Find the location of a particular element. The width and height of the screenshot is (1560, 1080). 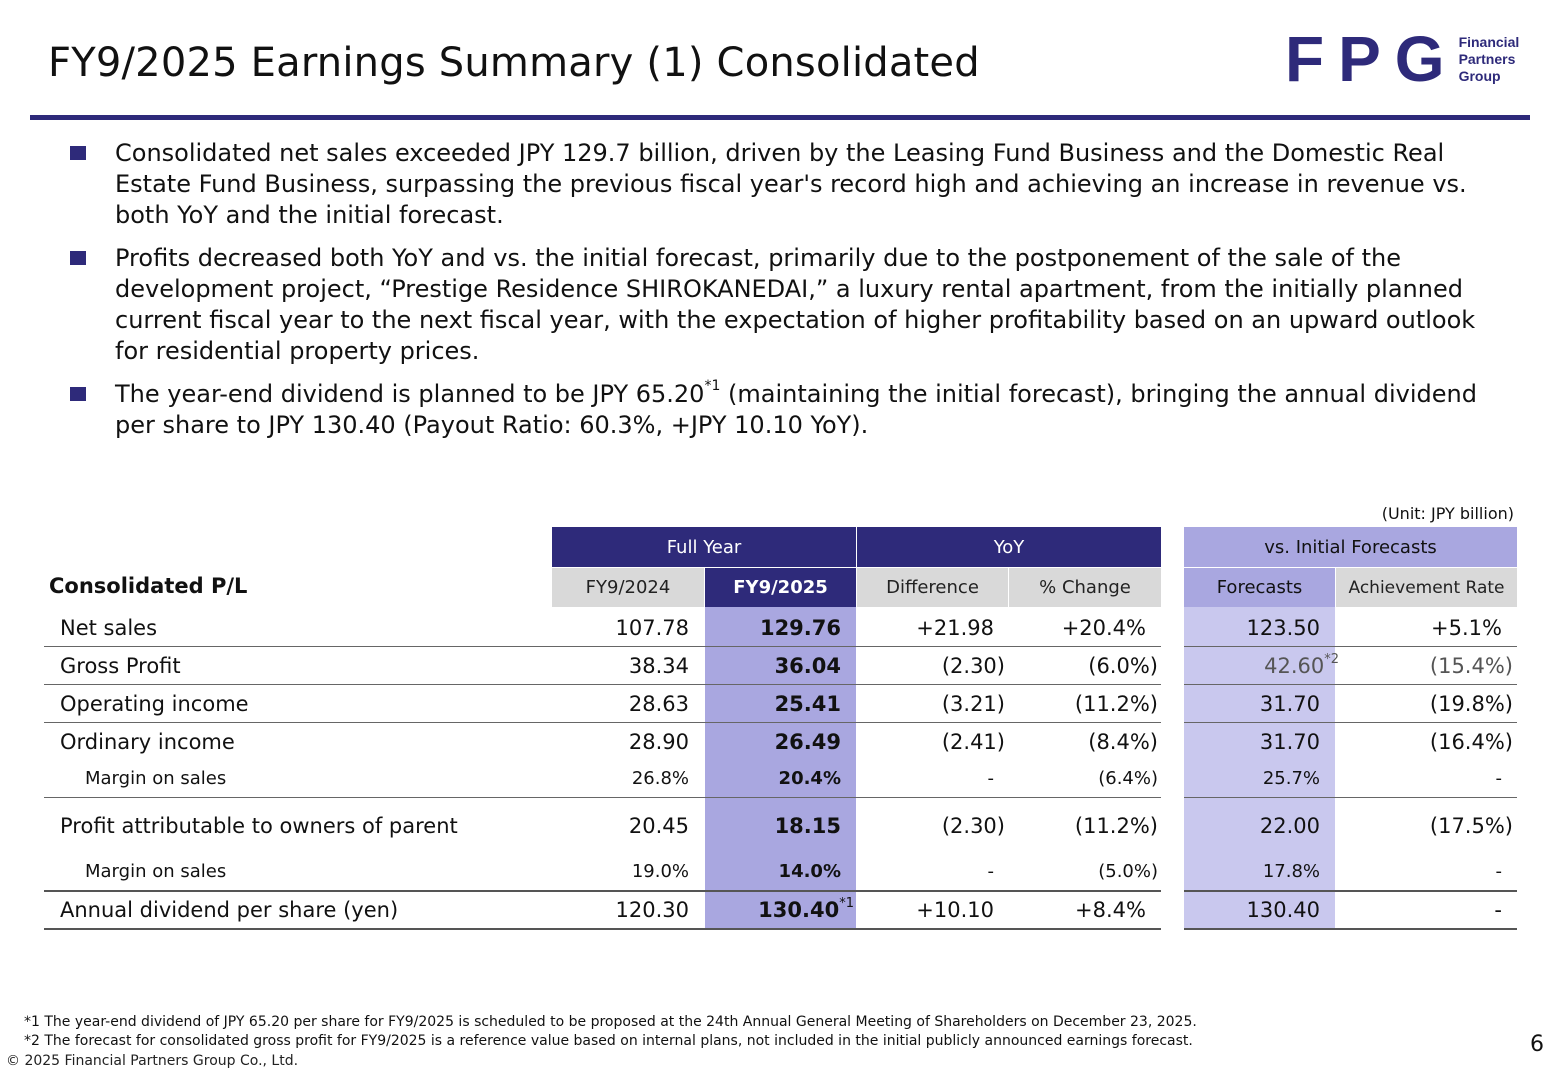

cell-forecasts-value: 42.60 is located at coordinates (1294, 666).